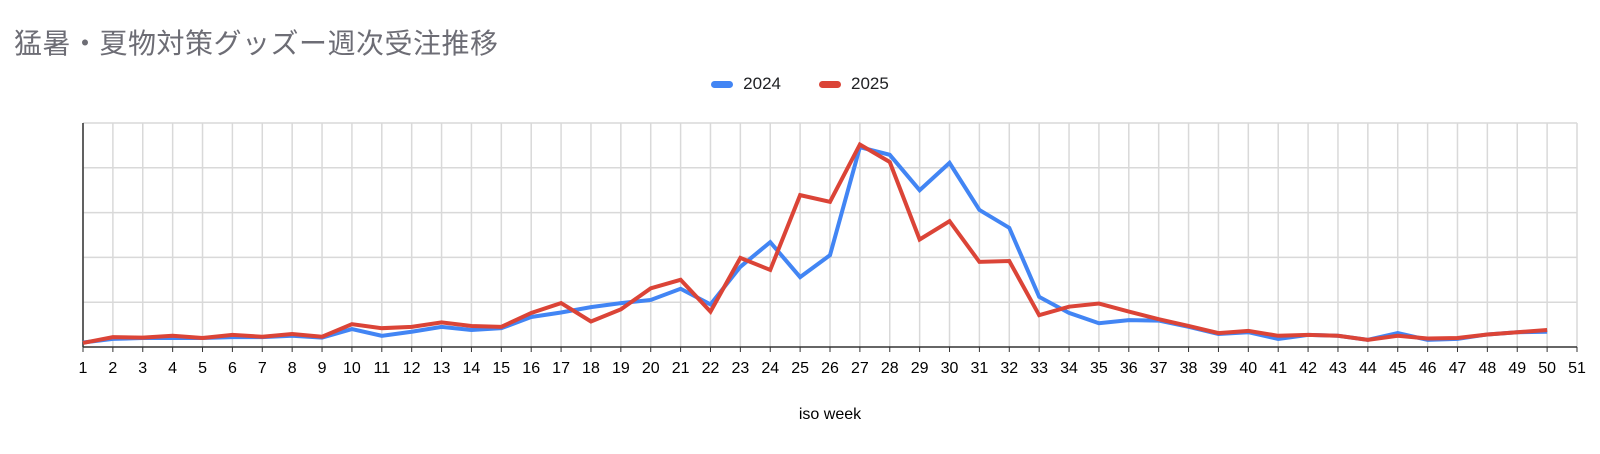 Image resolution: width=1600 pixels, height=454 pixels. What do you see at coordinates (1069, 368) in the screenshot?
I see `x-axis-tick-label: 34` at bounding box center [1069, 368].